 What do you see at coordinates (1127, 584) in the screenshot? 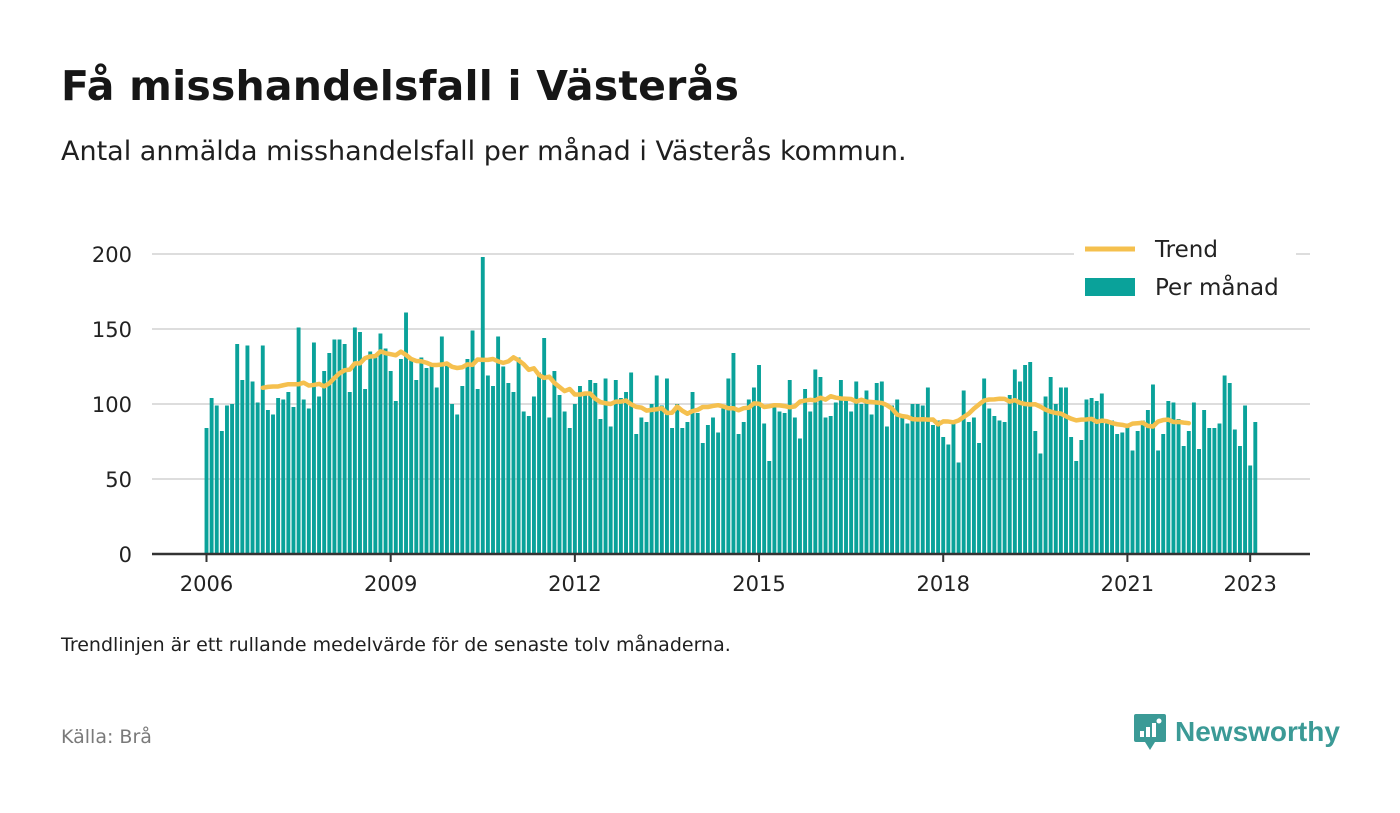
I see `x-tick-label: 2021` at bounding box center [1127, 584].